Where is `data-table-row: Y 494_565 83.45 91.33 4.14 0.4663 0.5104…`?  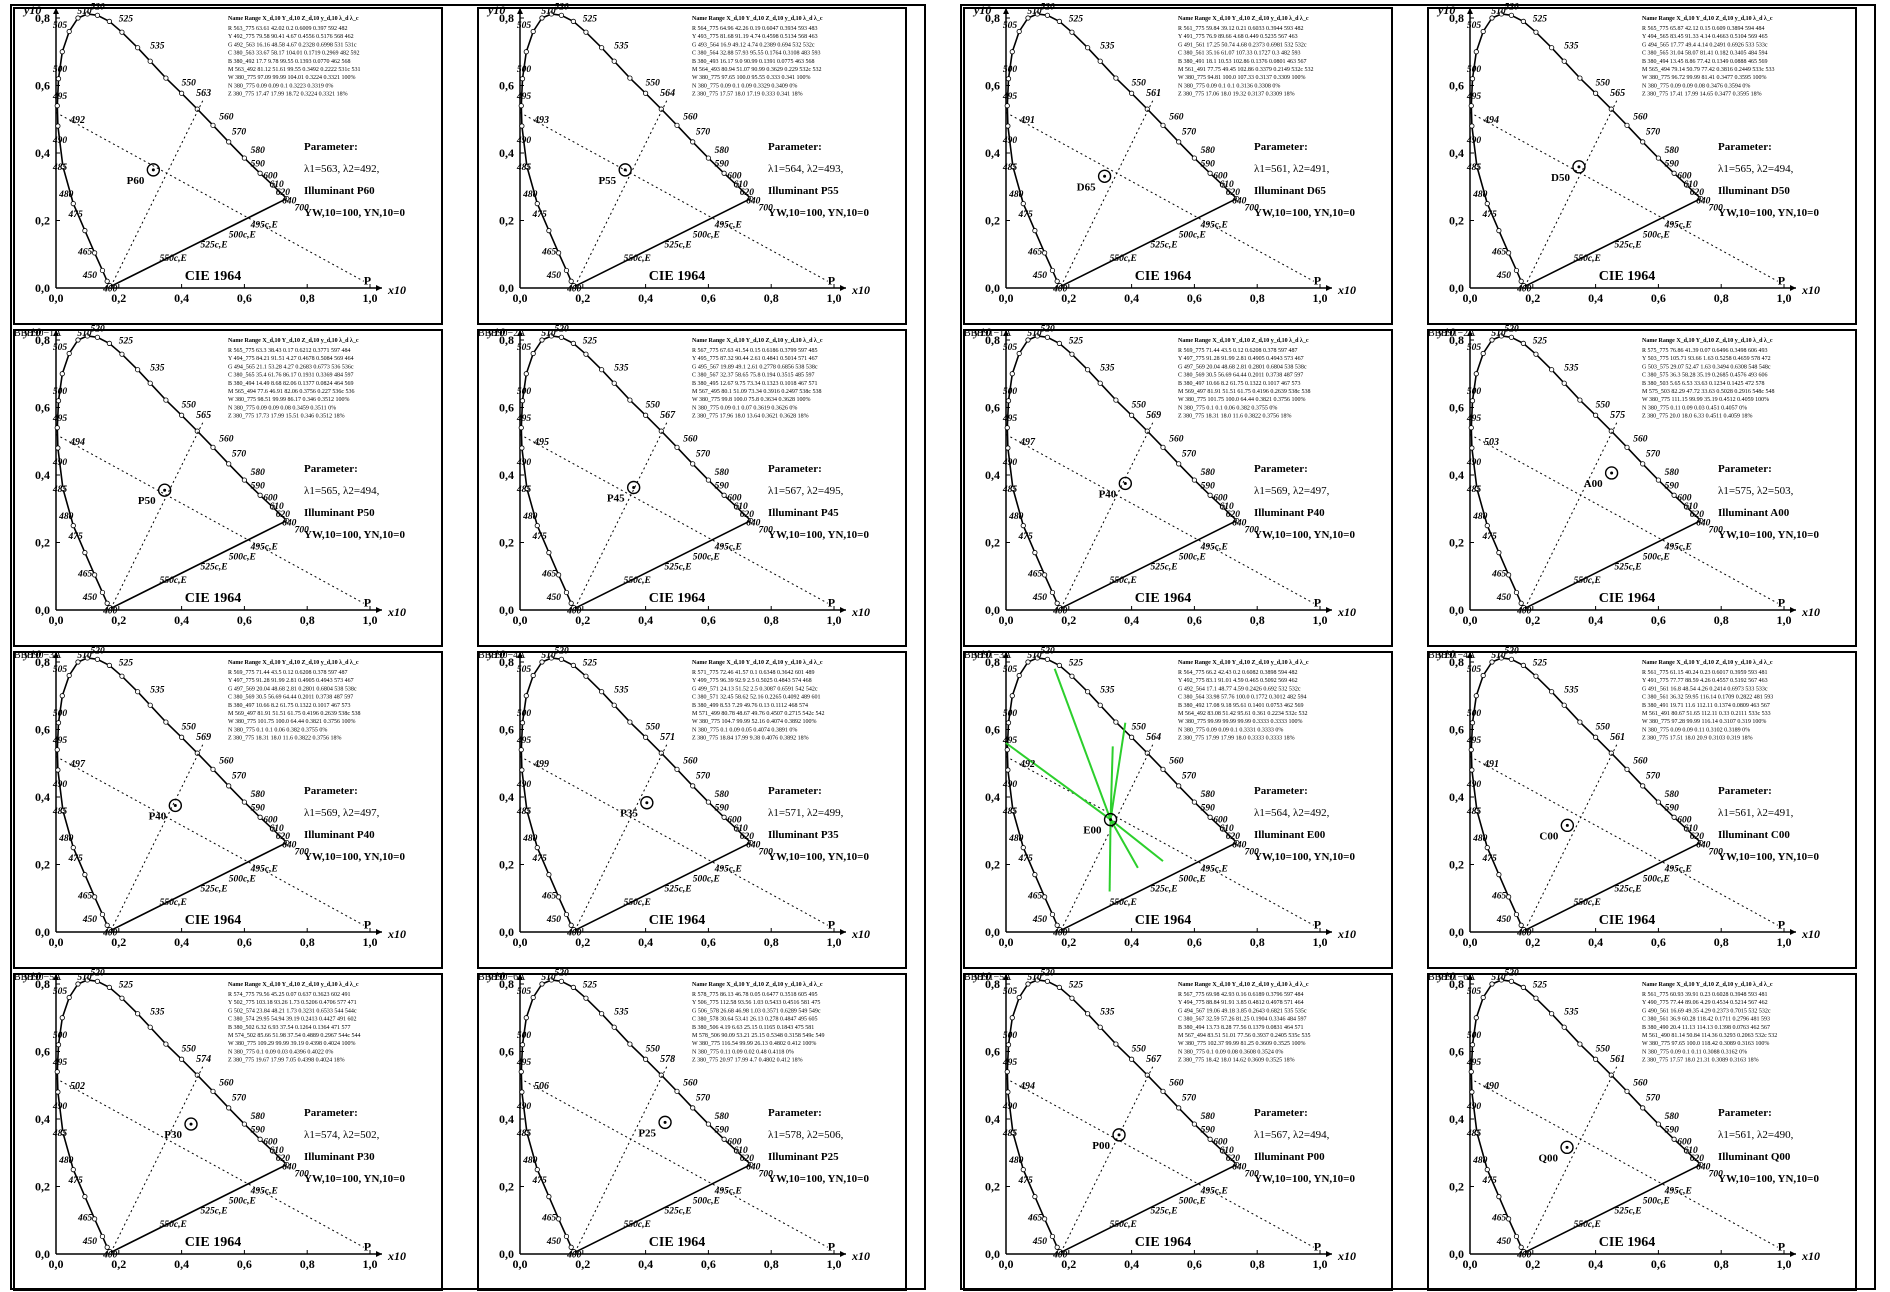
data-table-row: Y 494_565 83.45 91.33 4.14 0.4663 0.5104… is located at coordinates (1705, 37).